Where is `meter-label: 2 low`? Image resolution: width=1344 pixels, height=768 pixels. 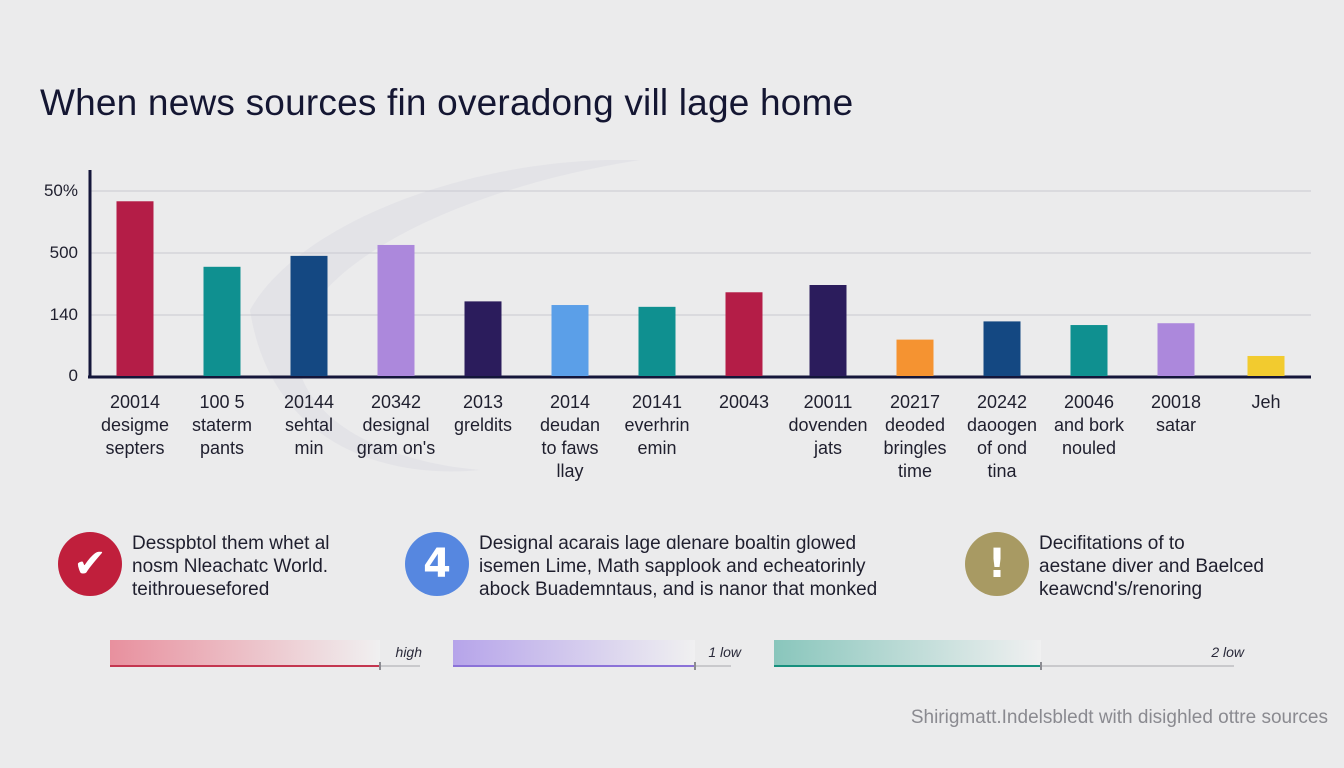 meter-label: 2 low is located at coordinates (1227, 652).